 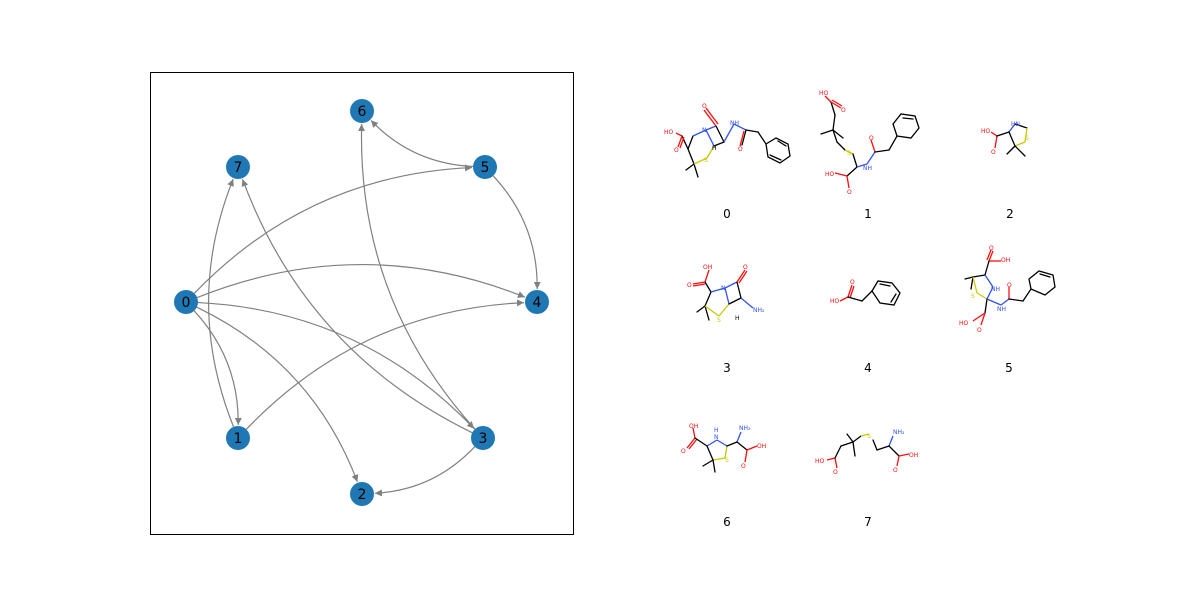 What do you see at coordinates (1015, 124) in the screenshot?
I see `atom-label: HN` at bounding box center [1015, 124].